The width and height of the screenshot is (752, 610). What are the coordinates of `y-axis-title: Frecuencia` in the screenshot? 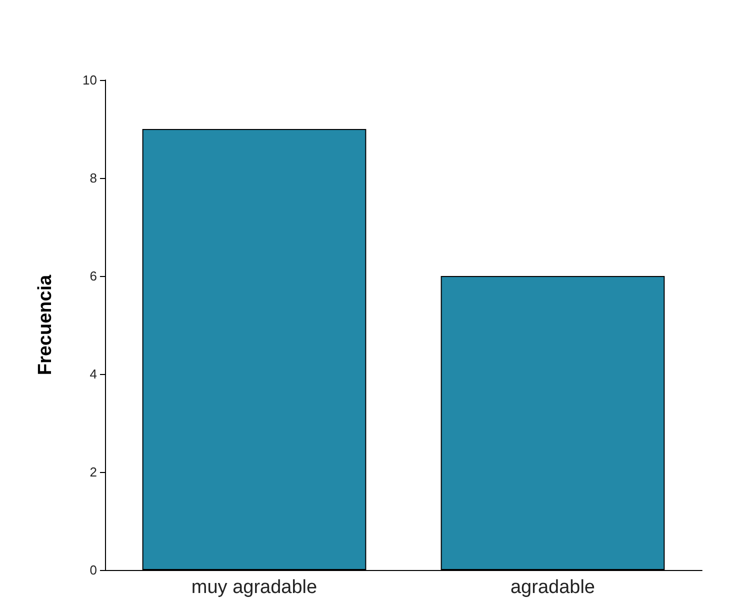 It's located at (45, 325).